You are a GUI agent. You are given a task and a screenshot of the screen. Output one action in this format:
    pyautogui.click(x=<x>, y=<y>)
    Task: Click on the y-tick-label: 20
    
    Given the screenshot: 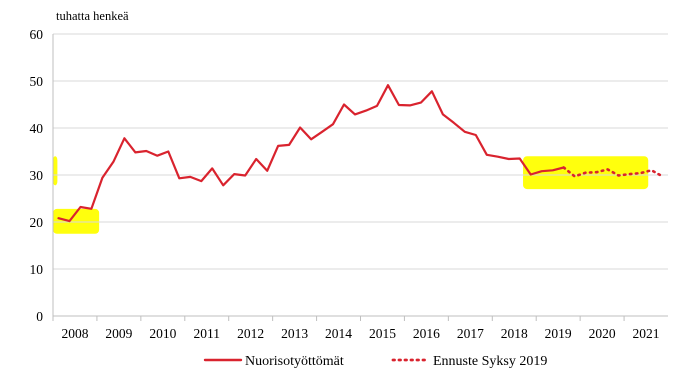 What is the action you would take?
    pyautogui.click(x=37, y=222)
    